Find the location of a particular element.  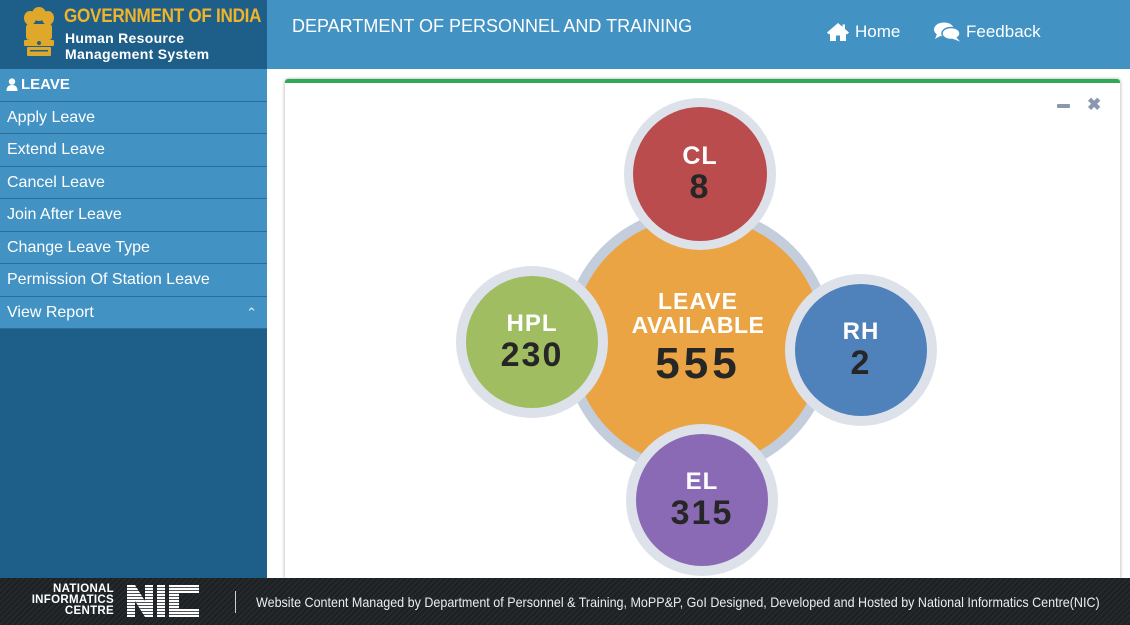

rh-value: 2 is located at coordinates (861, 363).